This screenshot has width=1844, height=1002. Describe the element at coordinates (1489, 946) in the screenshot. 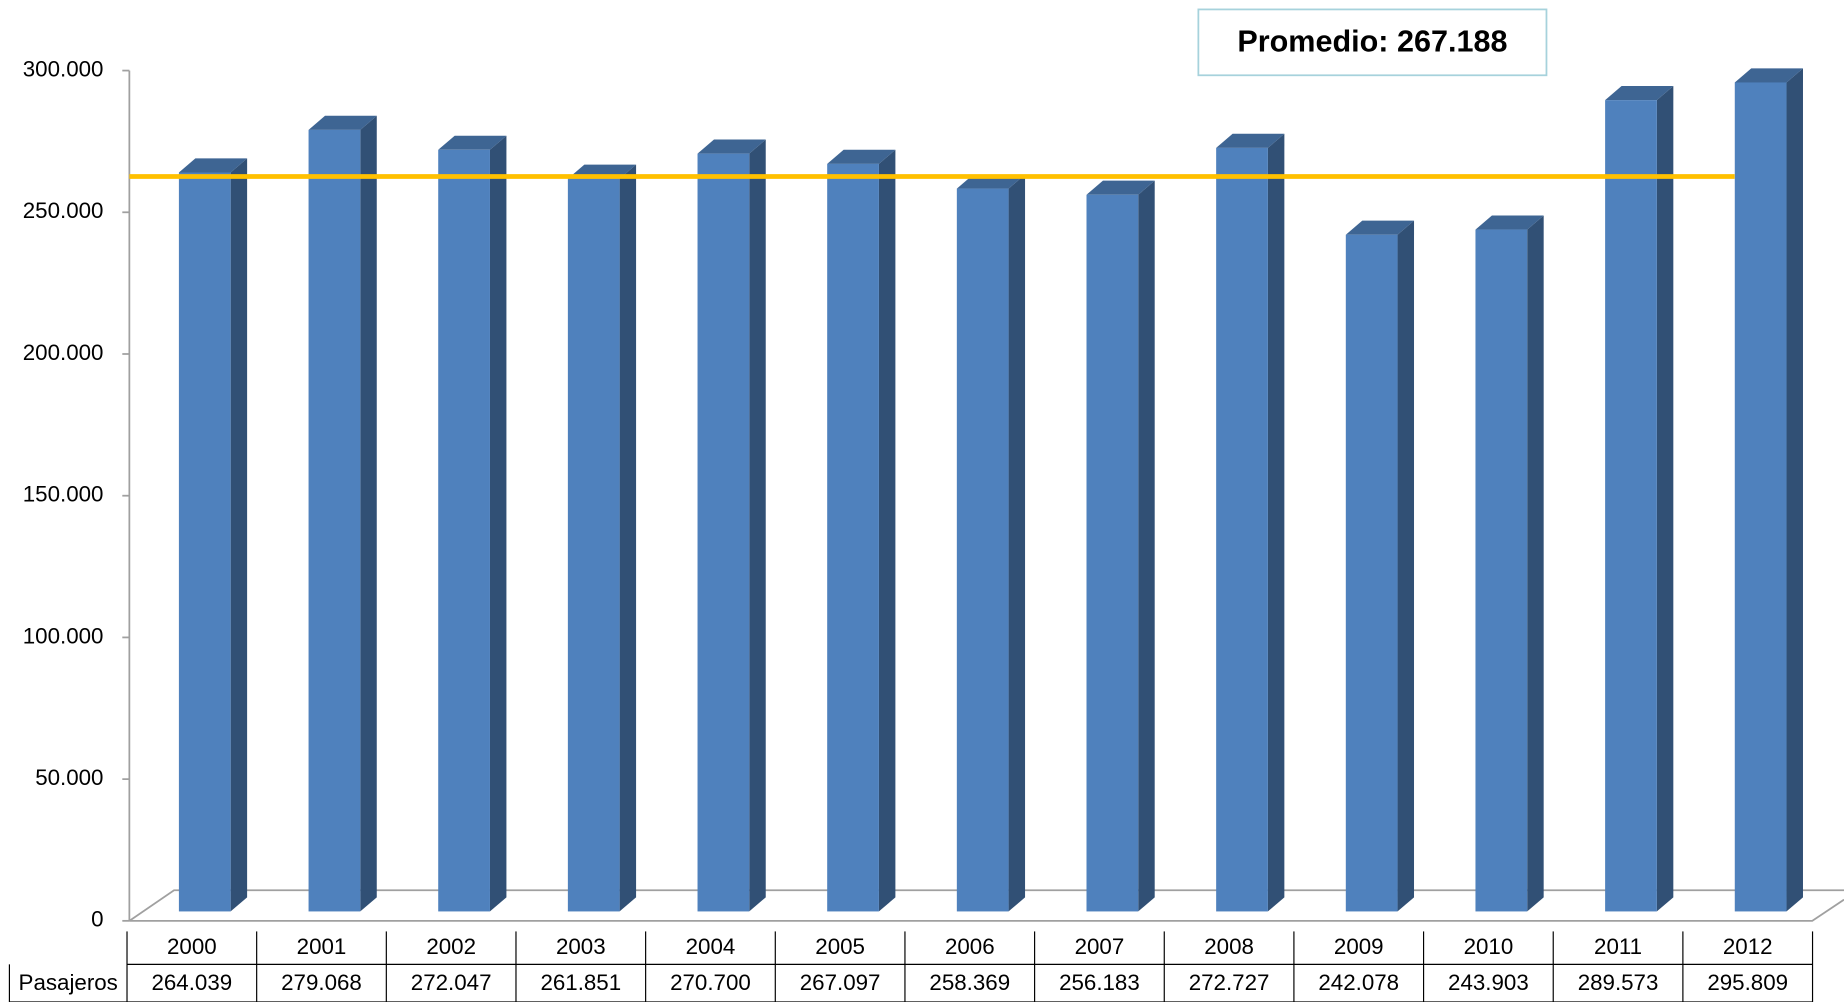

I see `x-tick-label: 2010` at that location.